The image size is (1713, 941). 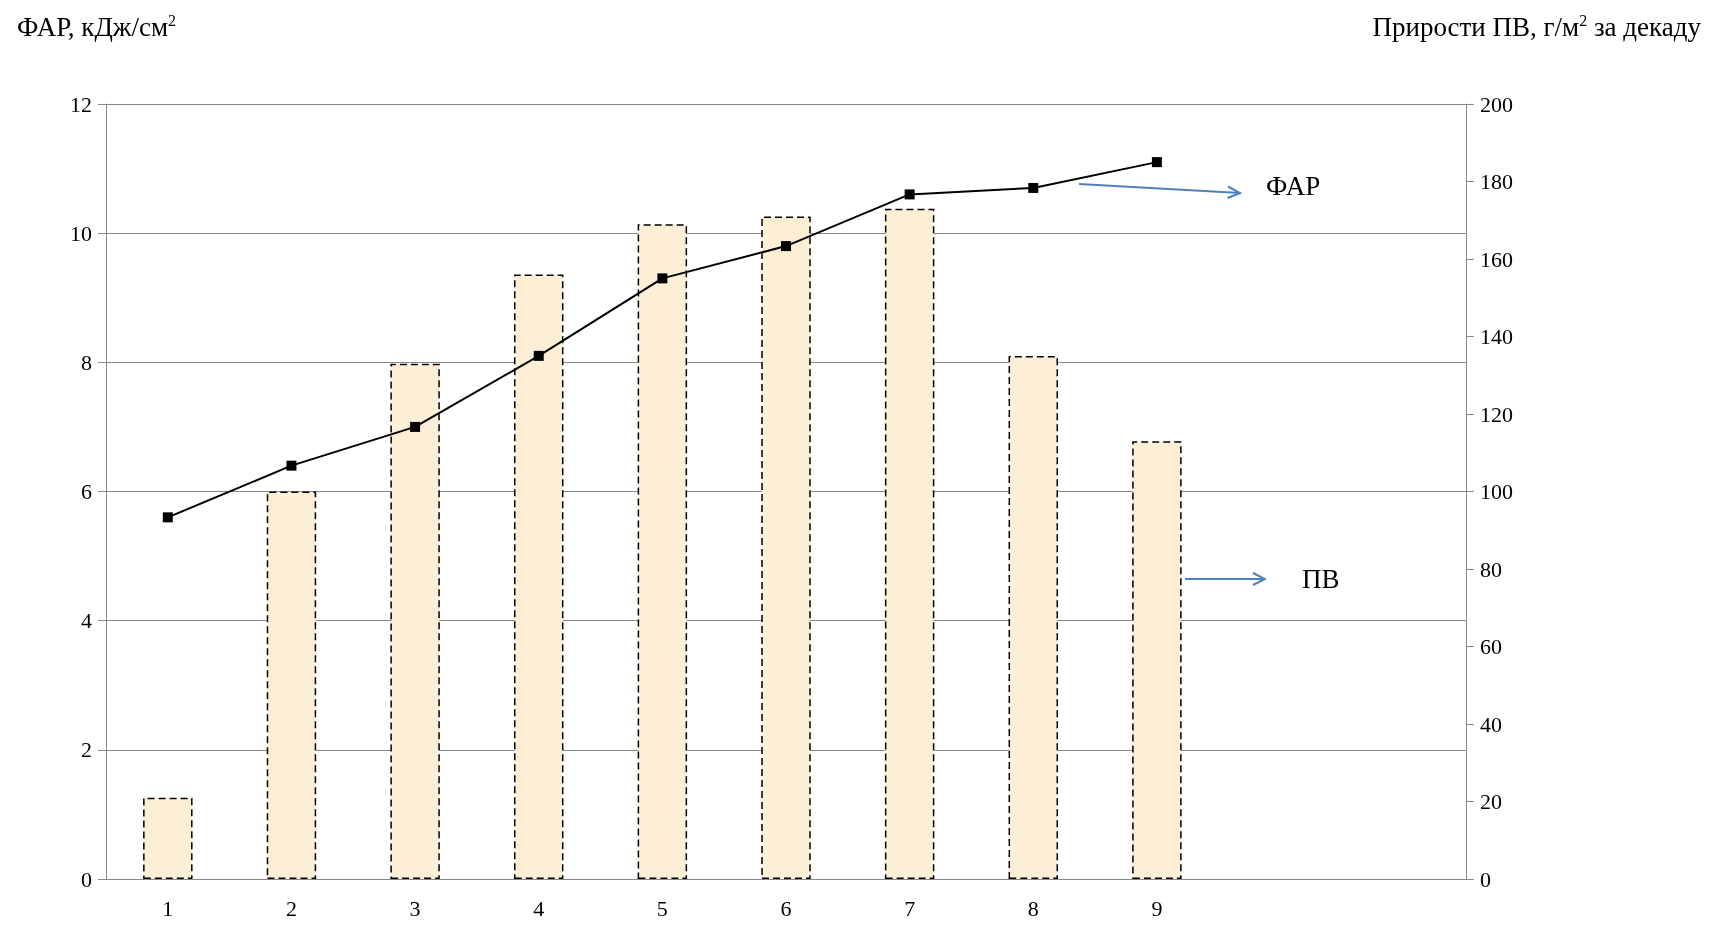 I want to click on y2-tick-label: 180, so click(x=1496, y=181).